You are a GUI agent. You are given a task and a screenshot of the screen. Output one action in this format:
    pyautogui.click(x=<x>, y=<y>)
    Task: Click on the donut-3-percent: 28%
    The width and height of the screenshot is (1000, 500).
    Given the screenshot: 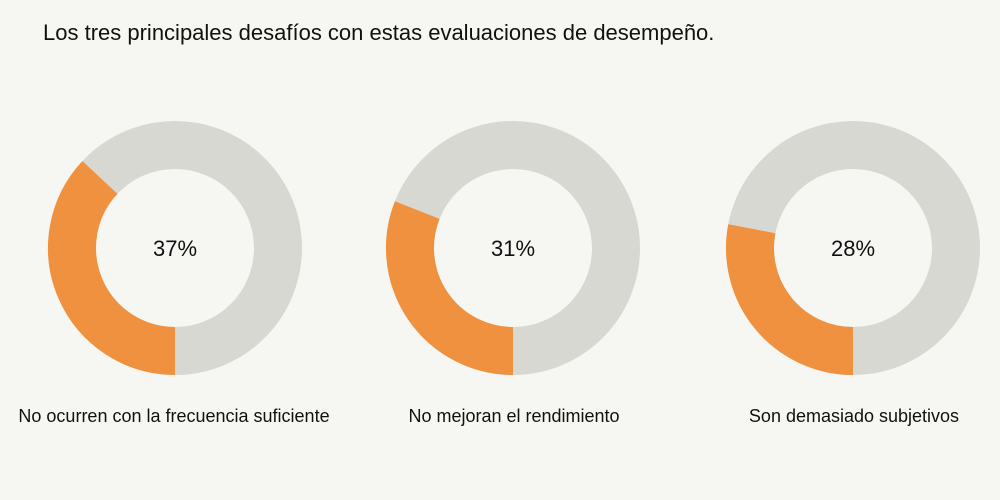 What is the action you would take?
    pyautogui.click(x=853, y=248)
    